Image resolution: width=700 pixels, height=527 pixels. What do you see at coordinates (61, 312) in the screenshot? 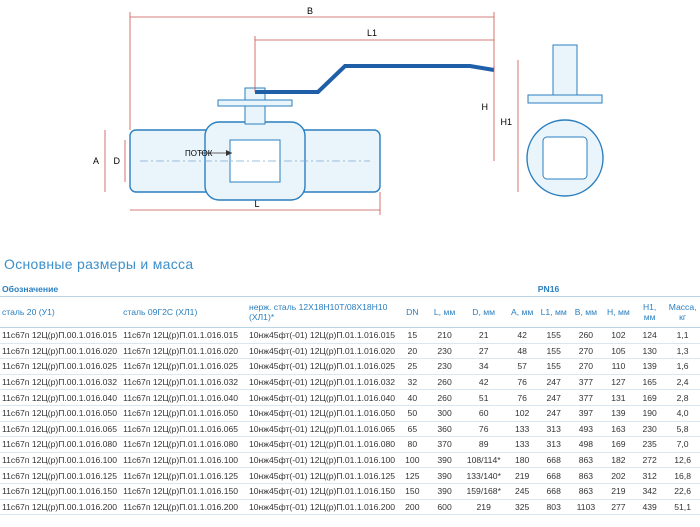
I see `column-header: сталь 20 (У1)` at bounding box center [61, 312].